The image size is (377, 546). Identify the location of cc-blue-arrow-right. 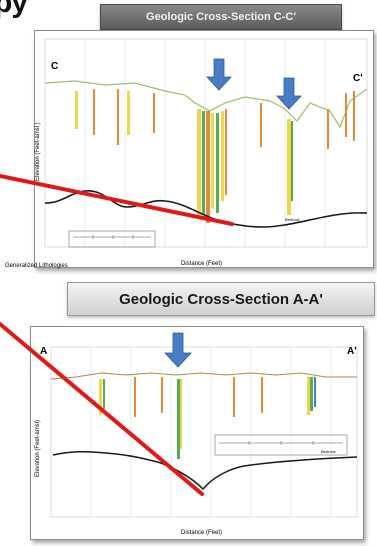
(289, 93).